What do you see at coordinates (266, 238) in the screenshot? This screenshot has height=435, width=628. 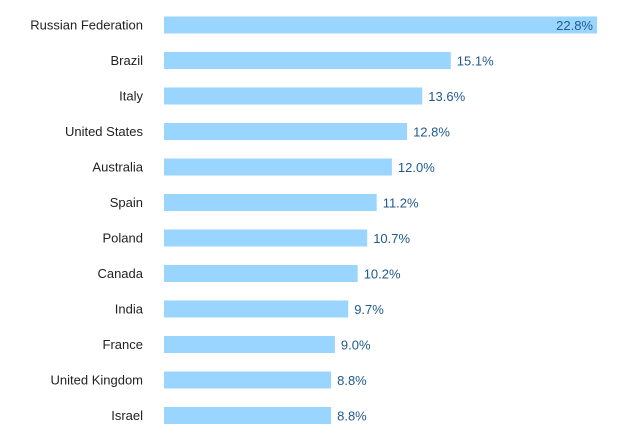 I see `bar-poland` at bounding box center [266, 238].